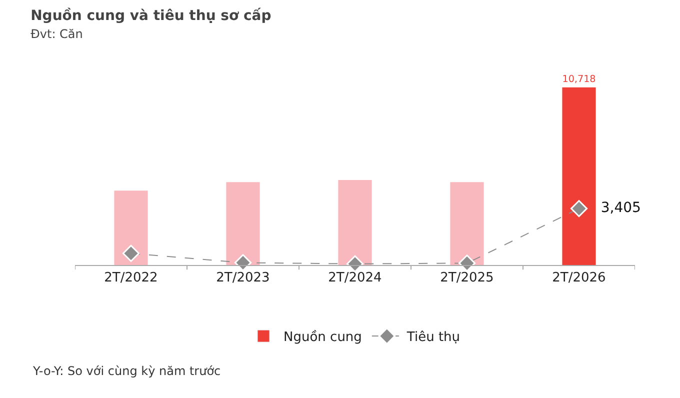  What do you see at coordinates (243, 278) in the screenshot?
I see `x-tick-label: 2T/2023` at bounding box center [243, 278].